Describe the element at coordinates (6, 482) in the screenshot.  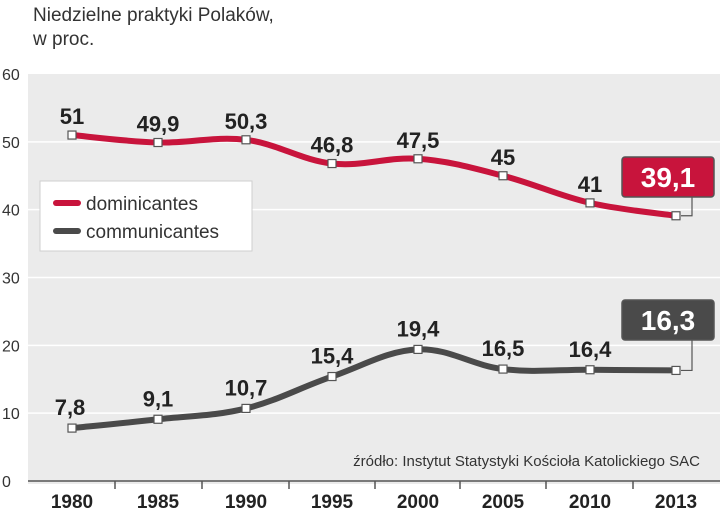
I see `y-tick-label: 0` at that location.